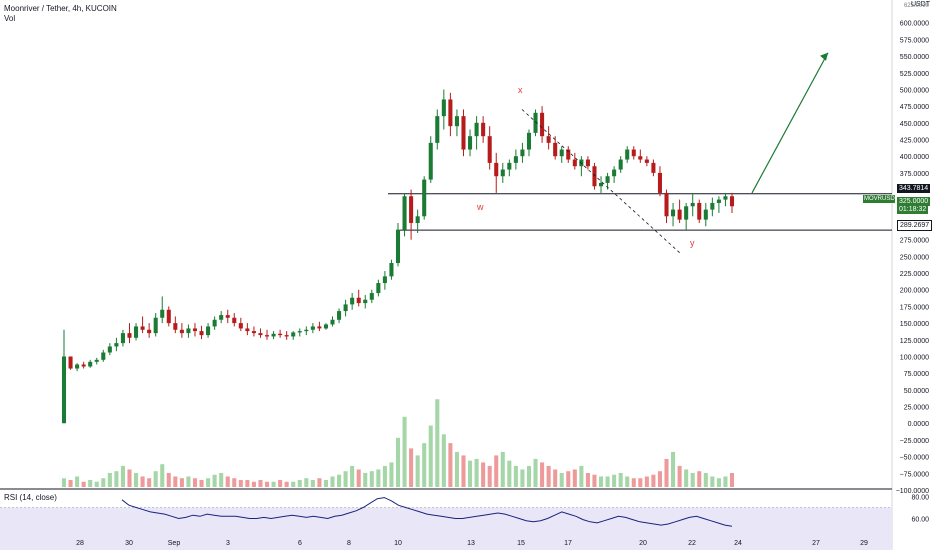 This screenshot has width=932, height=550. Describe the element at coordinates (427, 512) in the screenshot. I see `rsi-line` at that location.